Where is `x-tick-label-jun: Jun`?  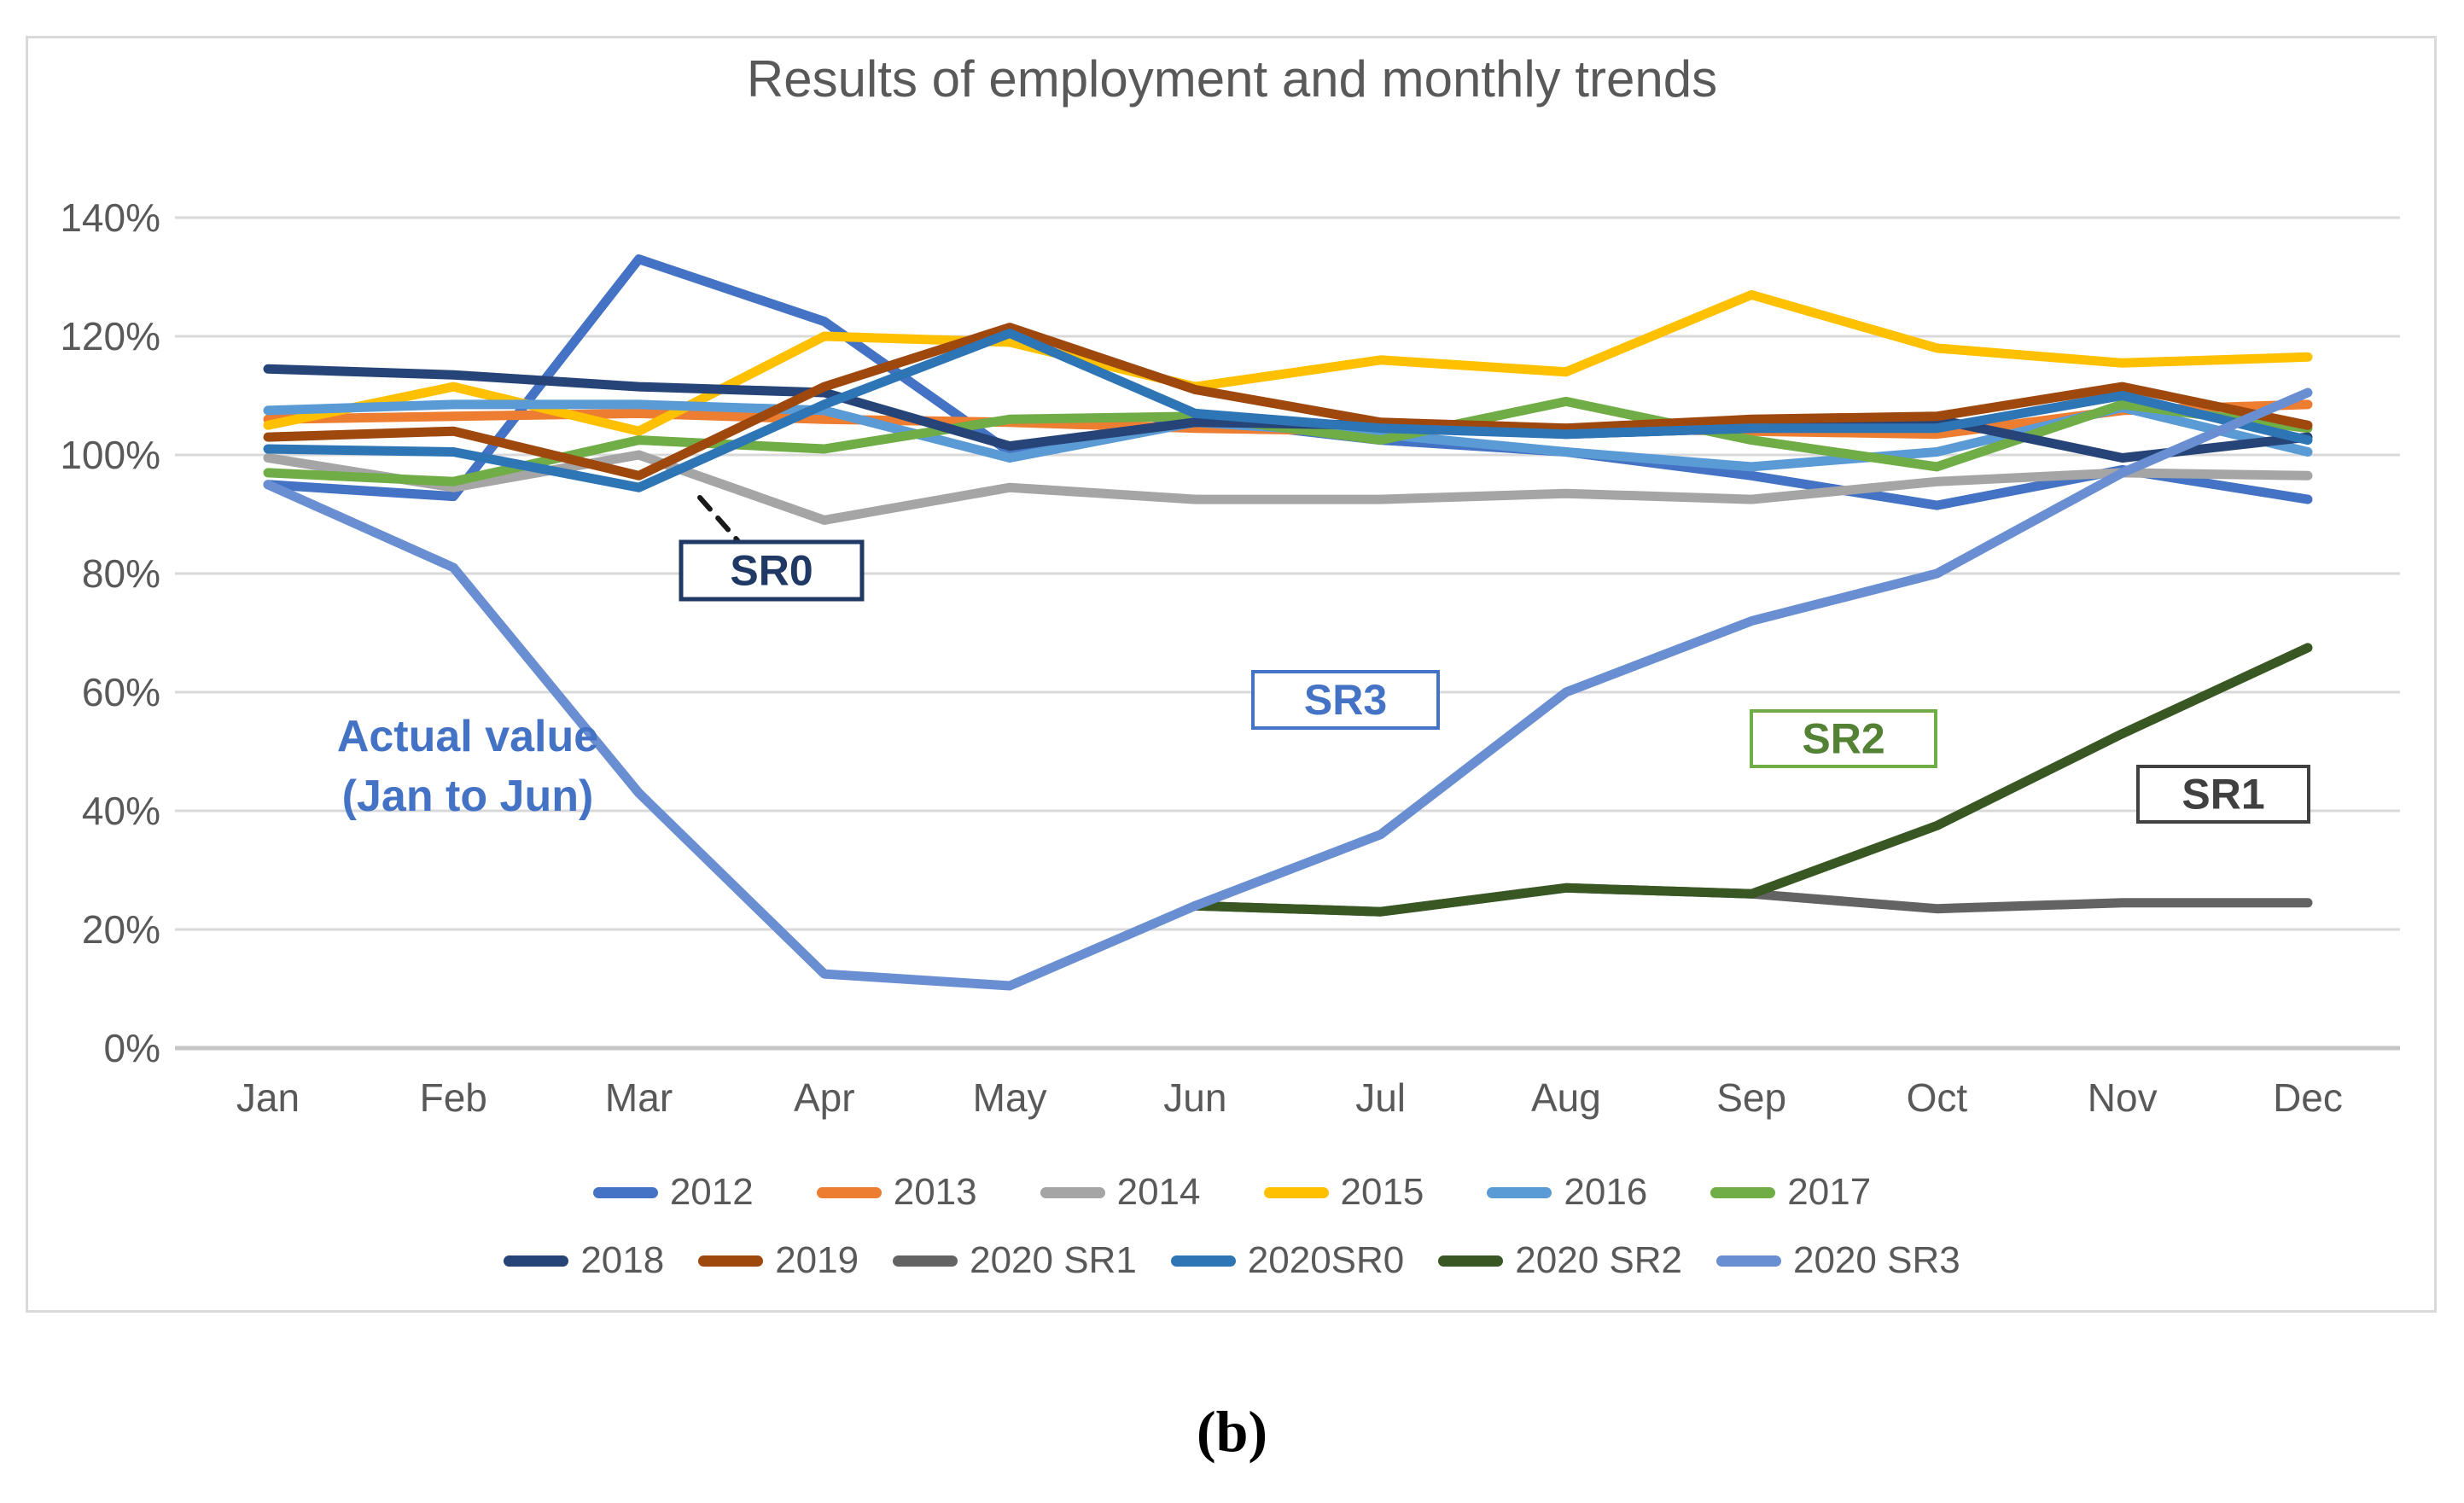 x-tick-label-jun: Jun is located at coordinates (1194, 1097).